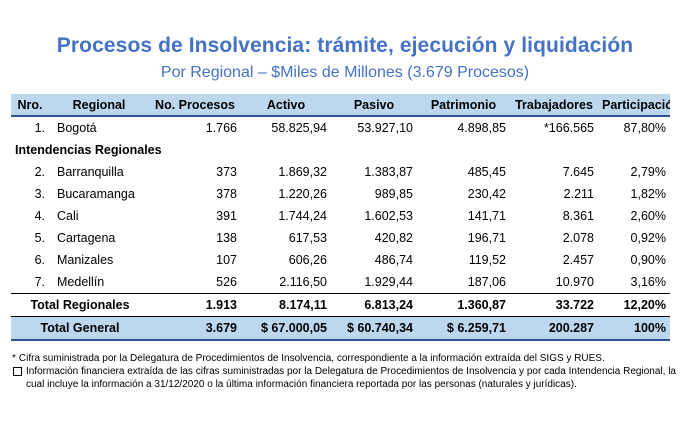 Image resolution: width=690 pixels, height=430 pixels. What do you see at coordinates (463, 328) in the screenshot?
I see `cell-patrimonio: $ 6.259,71` at bounding box center [463, 328].